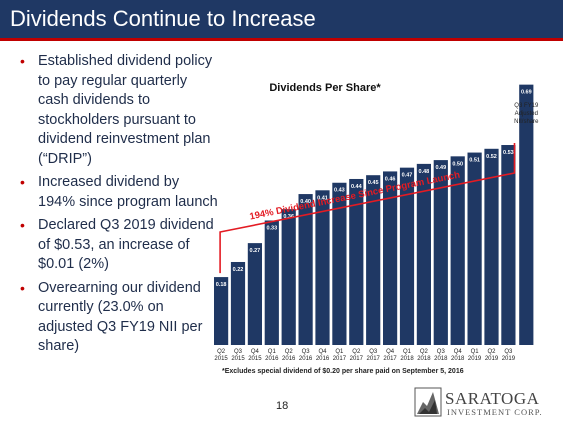 The image size is (563, 424). Describe the element at coordinates (288, 217) in the screenshot. I see `bar-value-label: 0.36` at that location.